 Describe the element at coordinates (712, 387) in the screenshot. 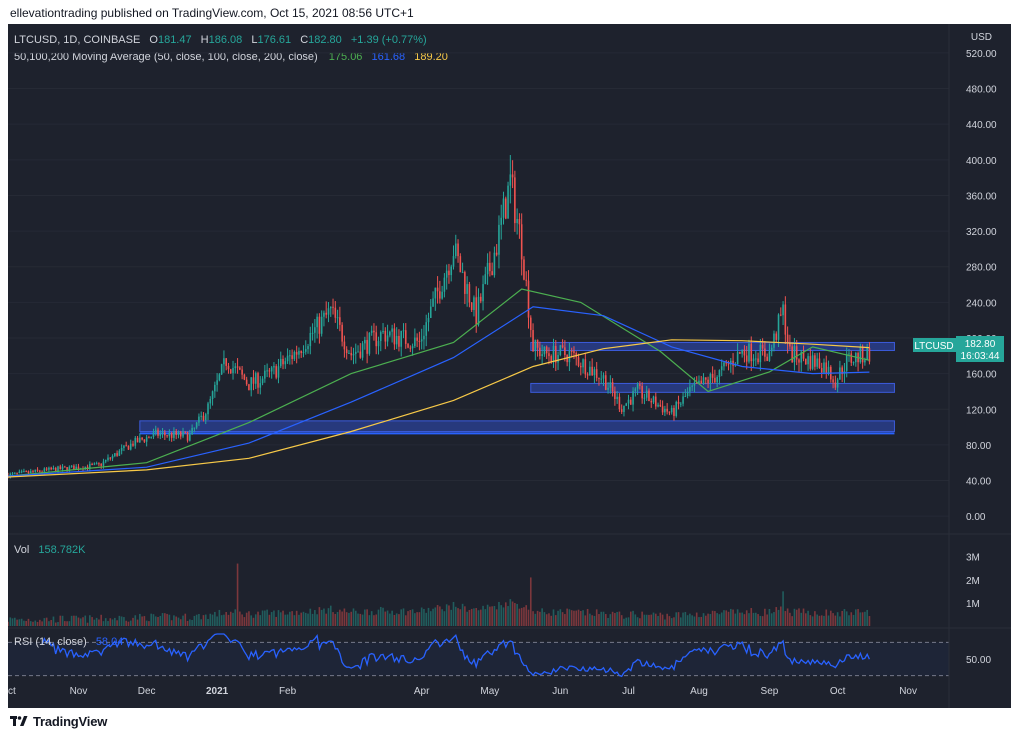

I see `price-zone` at that location.